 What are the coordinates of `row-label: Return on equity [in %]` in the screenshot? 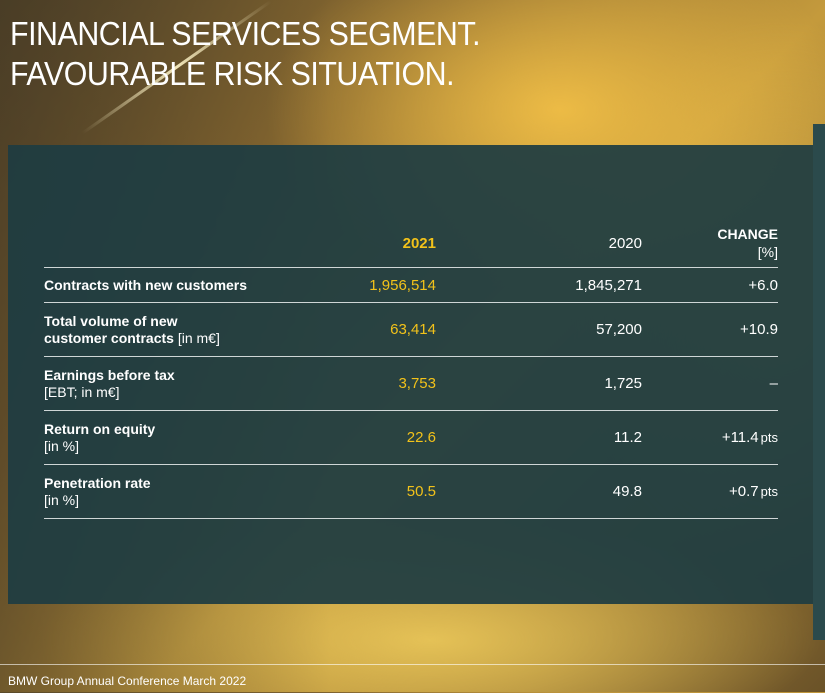 It's located at (194, 437).